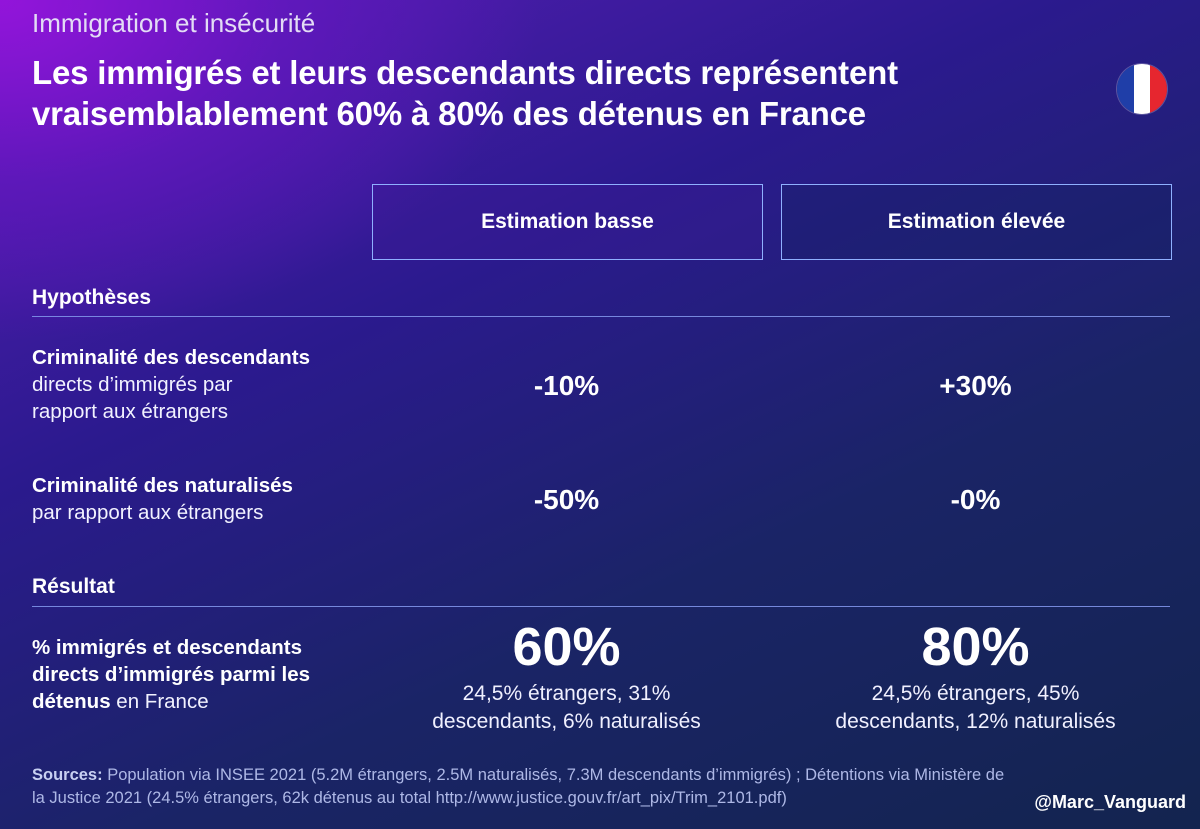 The width and height of the screenshot is (1200, 829). Describe the element at coordinates (130, 411) in the screenshot. I see `row-label-line: rapport aux étrangers` at that location.